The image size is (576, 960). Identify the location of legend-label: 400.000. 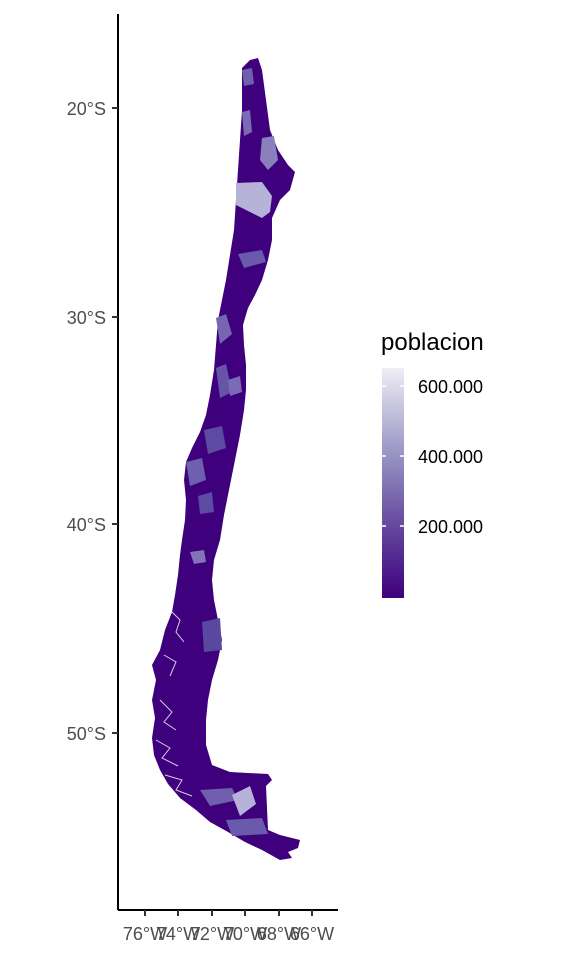
(450, 457).